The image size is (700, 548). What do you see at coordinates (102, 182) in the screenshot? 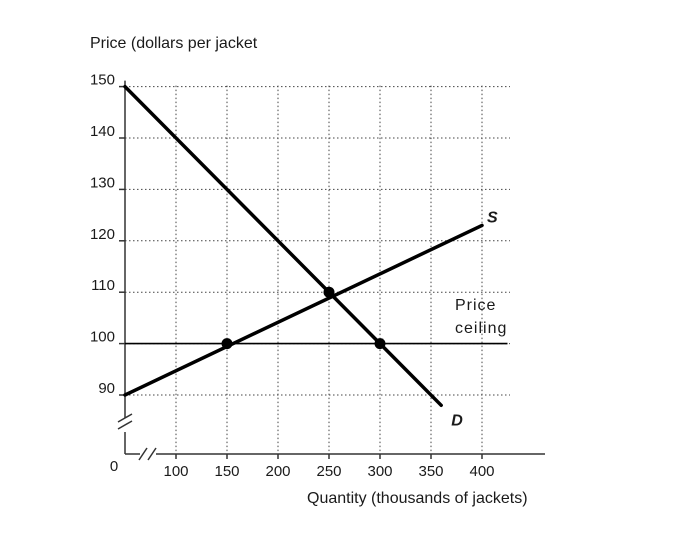
I see `y-tick-label: 130` at bounding box center [102, 182].